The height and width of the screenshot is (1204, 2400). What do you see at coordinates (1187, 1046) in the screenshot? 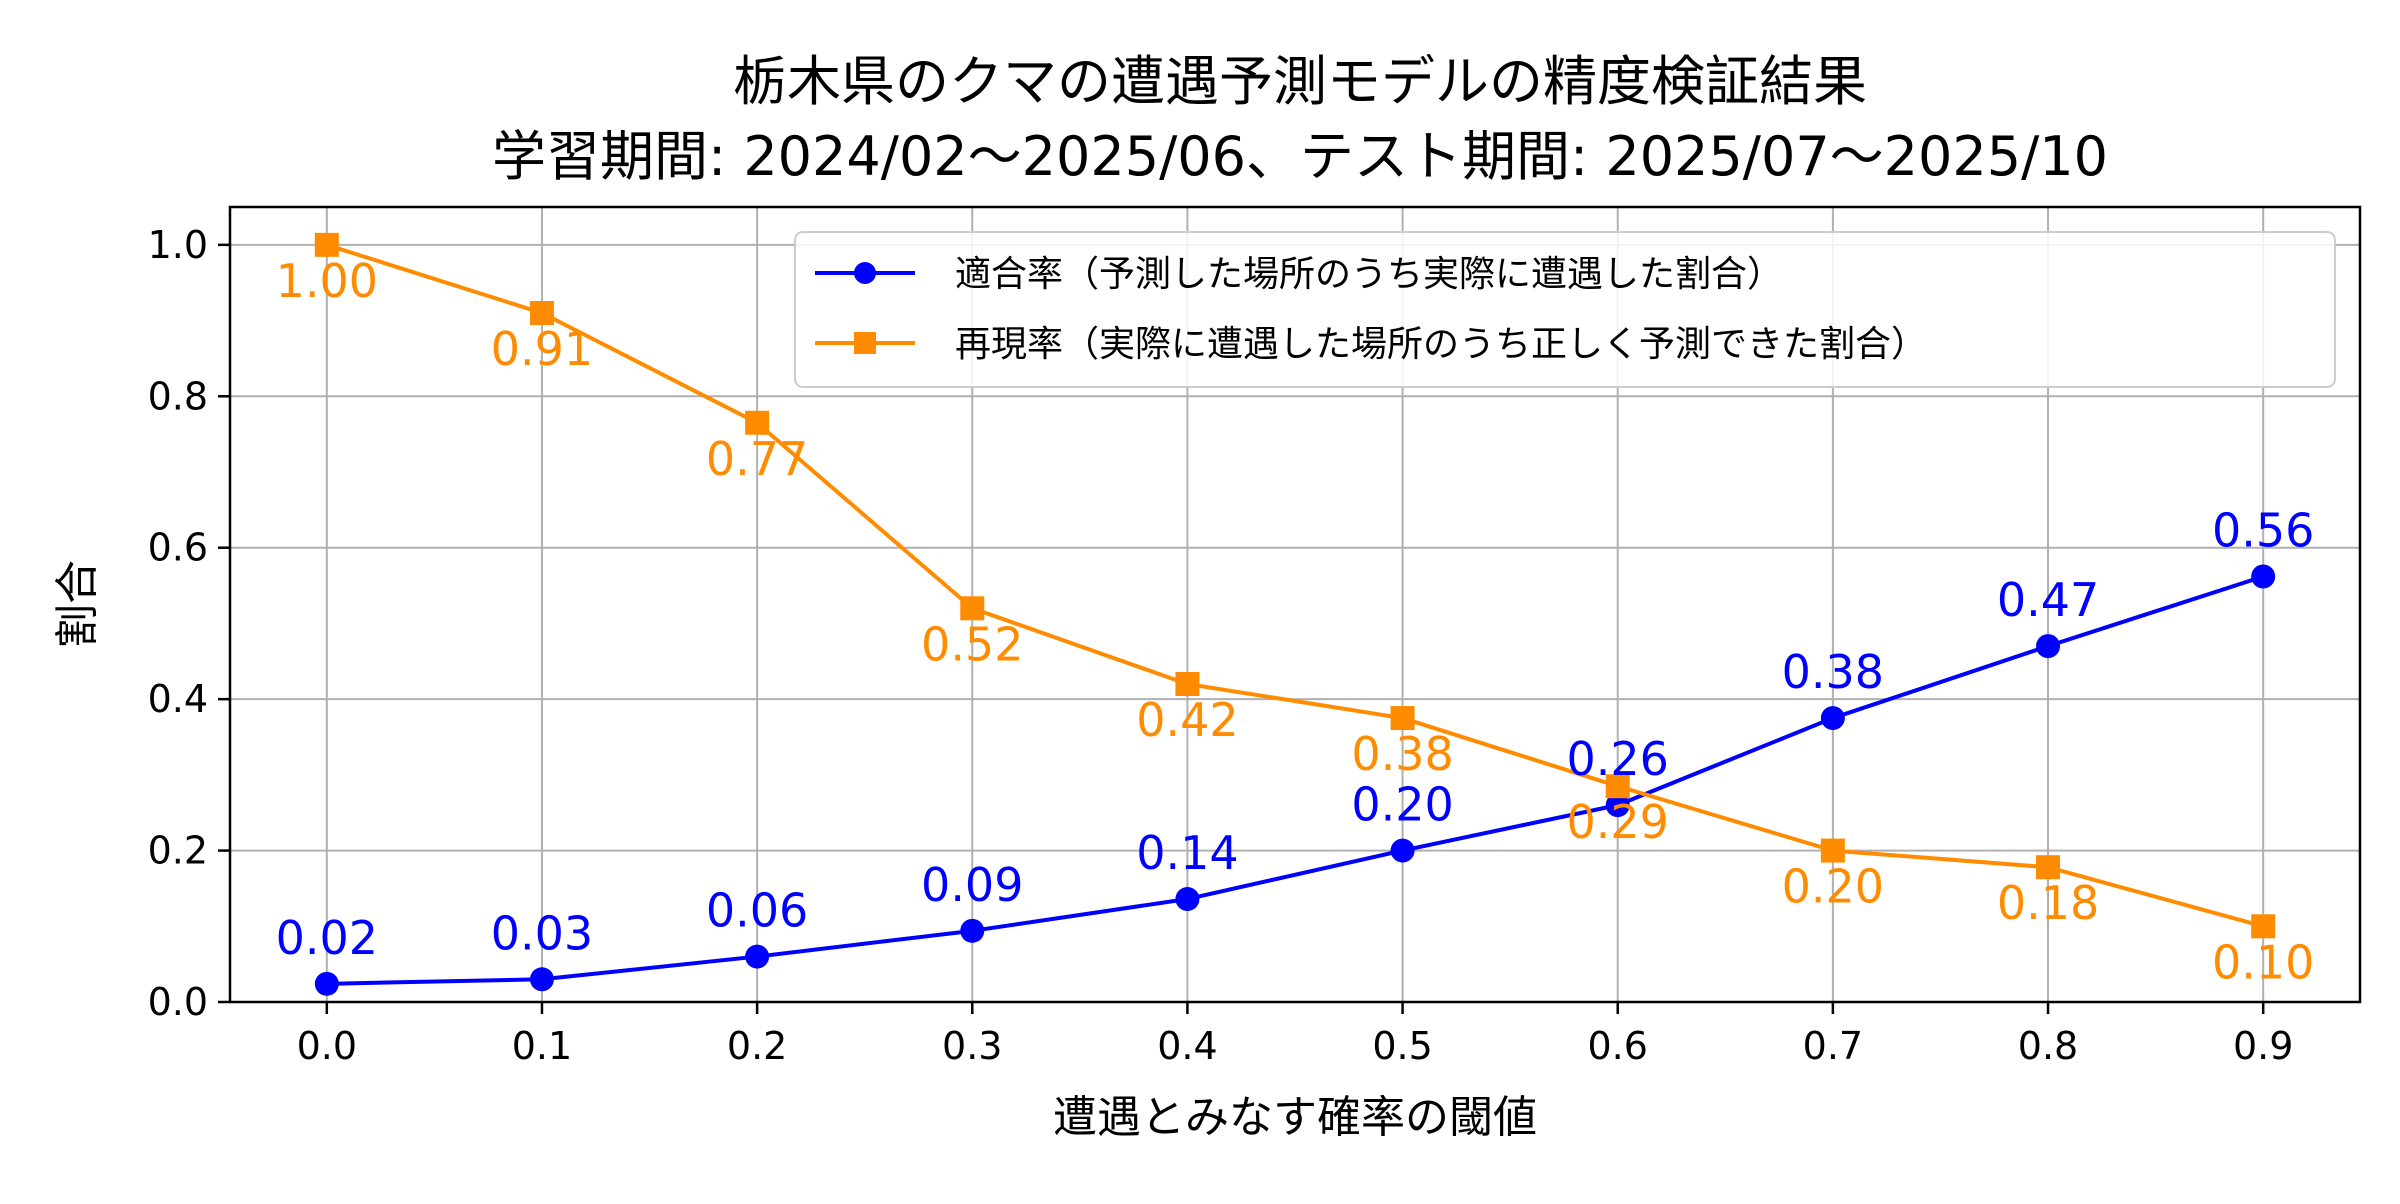
I see `x-tick-label: 0.4` at bounding box center [1187, 1046].